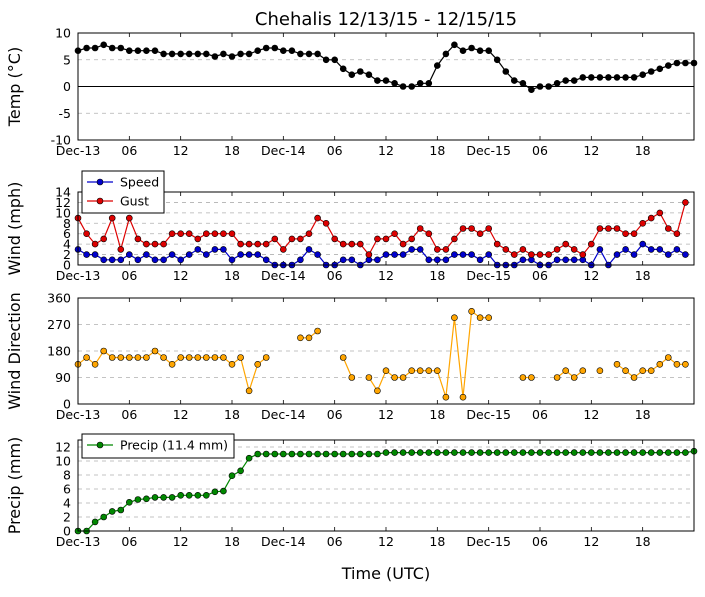 The height and width of the screenshot is (597, 705). Describe the element at coordinates (67, 59) in the screenshot. I see `y-tick-label: 5` at that location.